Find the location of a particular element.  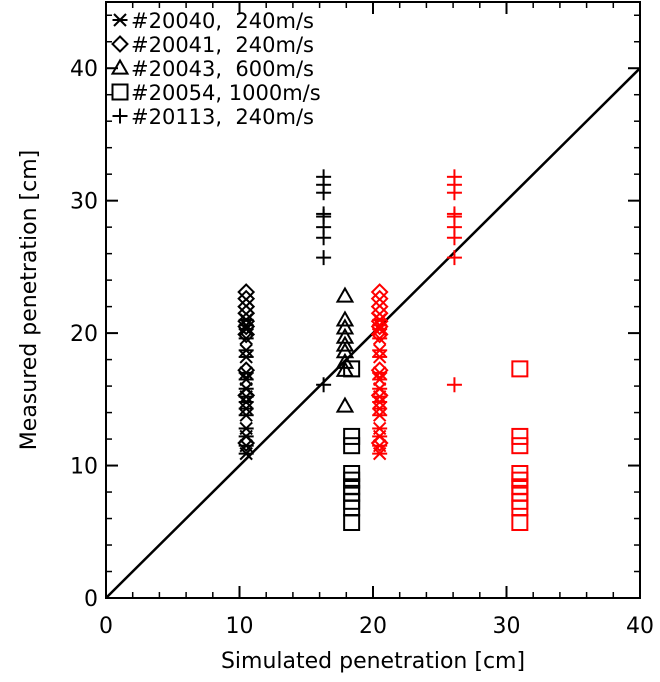

x-tick-label: 20 is located at coordinates (373, 626).